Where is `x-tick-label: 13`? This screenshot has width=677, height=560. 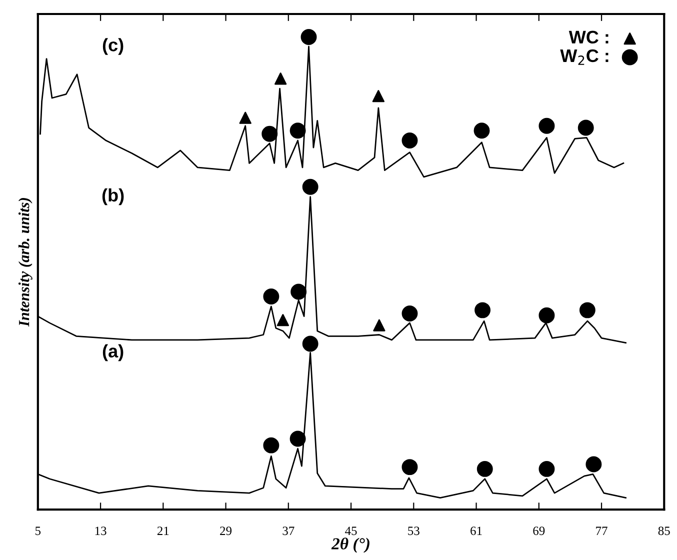 x-tick-label: 13 is located at coordinates (100, 531).